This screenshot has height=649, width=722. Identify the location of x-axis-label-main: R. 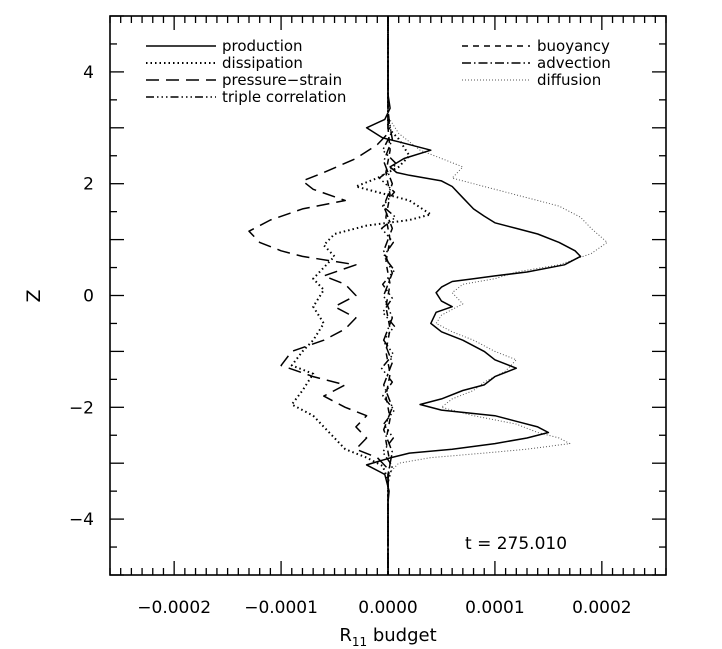
(345, 635).